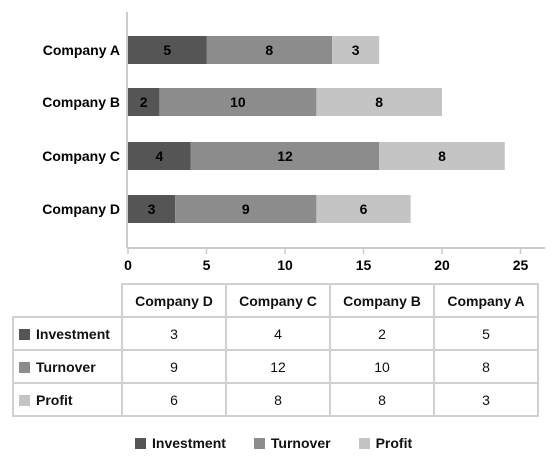 This screenshot has height=467, width=558. I want to click on legend-item-investment: Investment, so click(180, 443).